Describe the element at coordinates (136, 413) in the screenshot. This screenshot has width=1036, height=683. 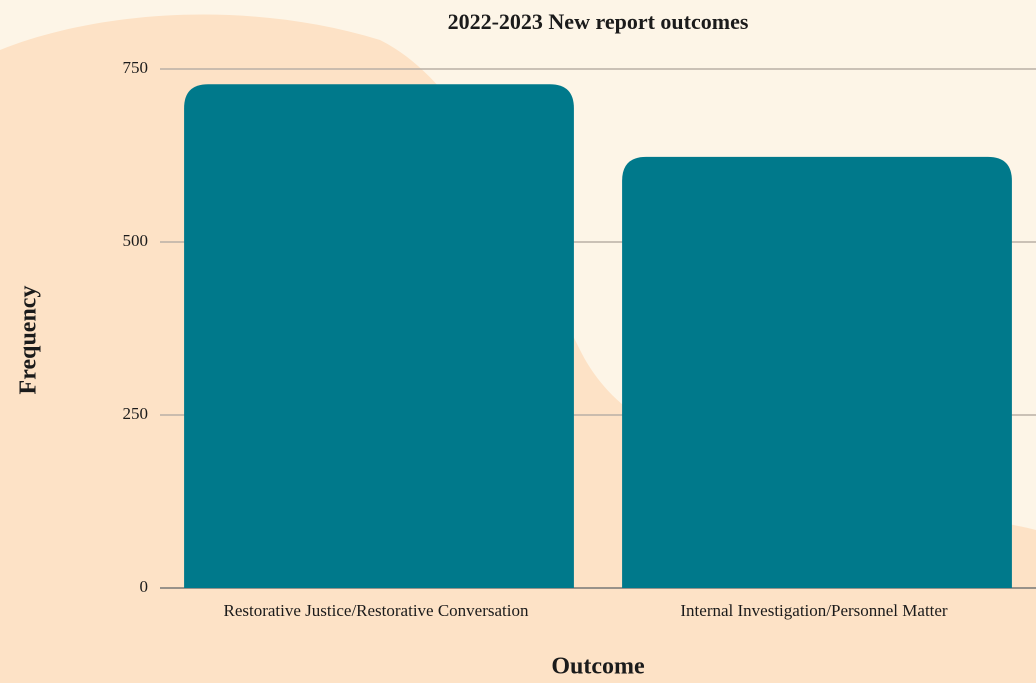
I see `y-tick-label: 250` at that location.